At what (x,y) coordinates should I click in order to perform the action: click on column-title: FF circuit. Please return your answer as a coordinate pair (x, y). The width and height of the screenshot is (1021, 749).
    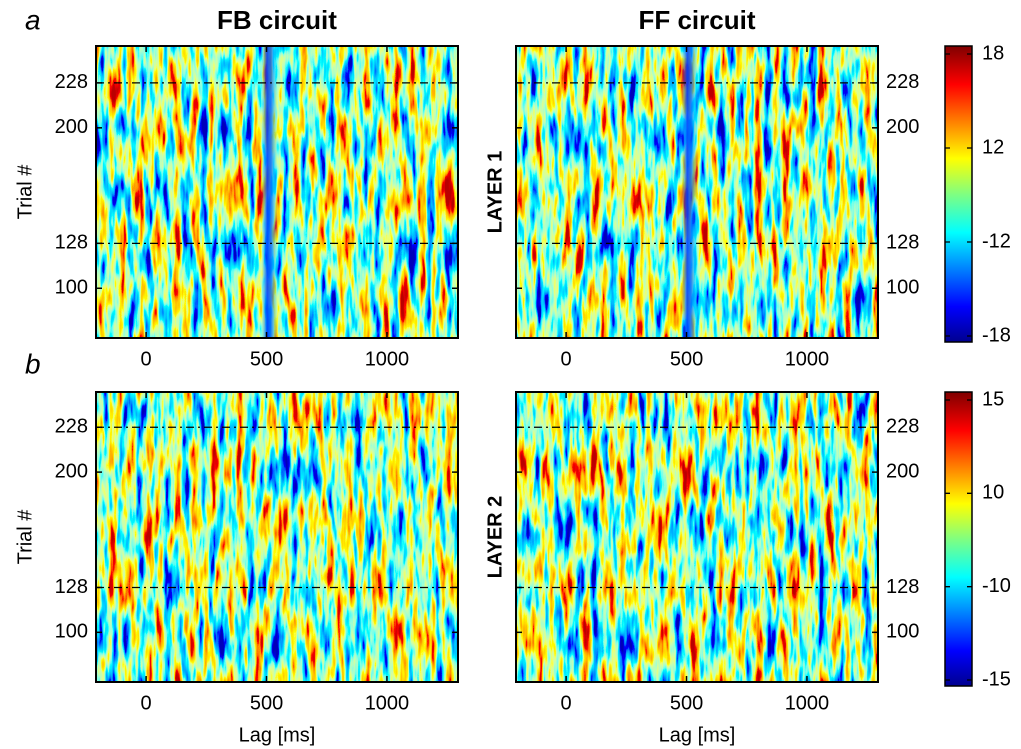
    Looking at the image, I should click on (696, 20).